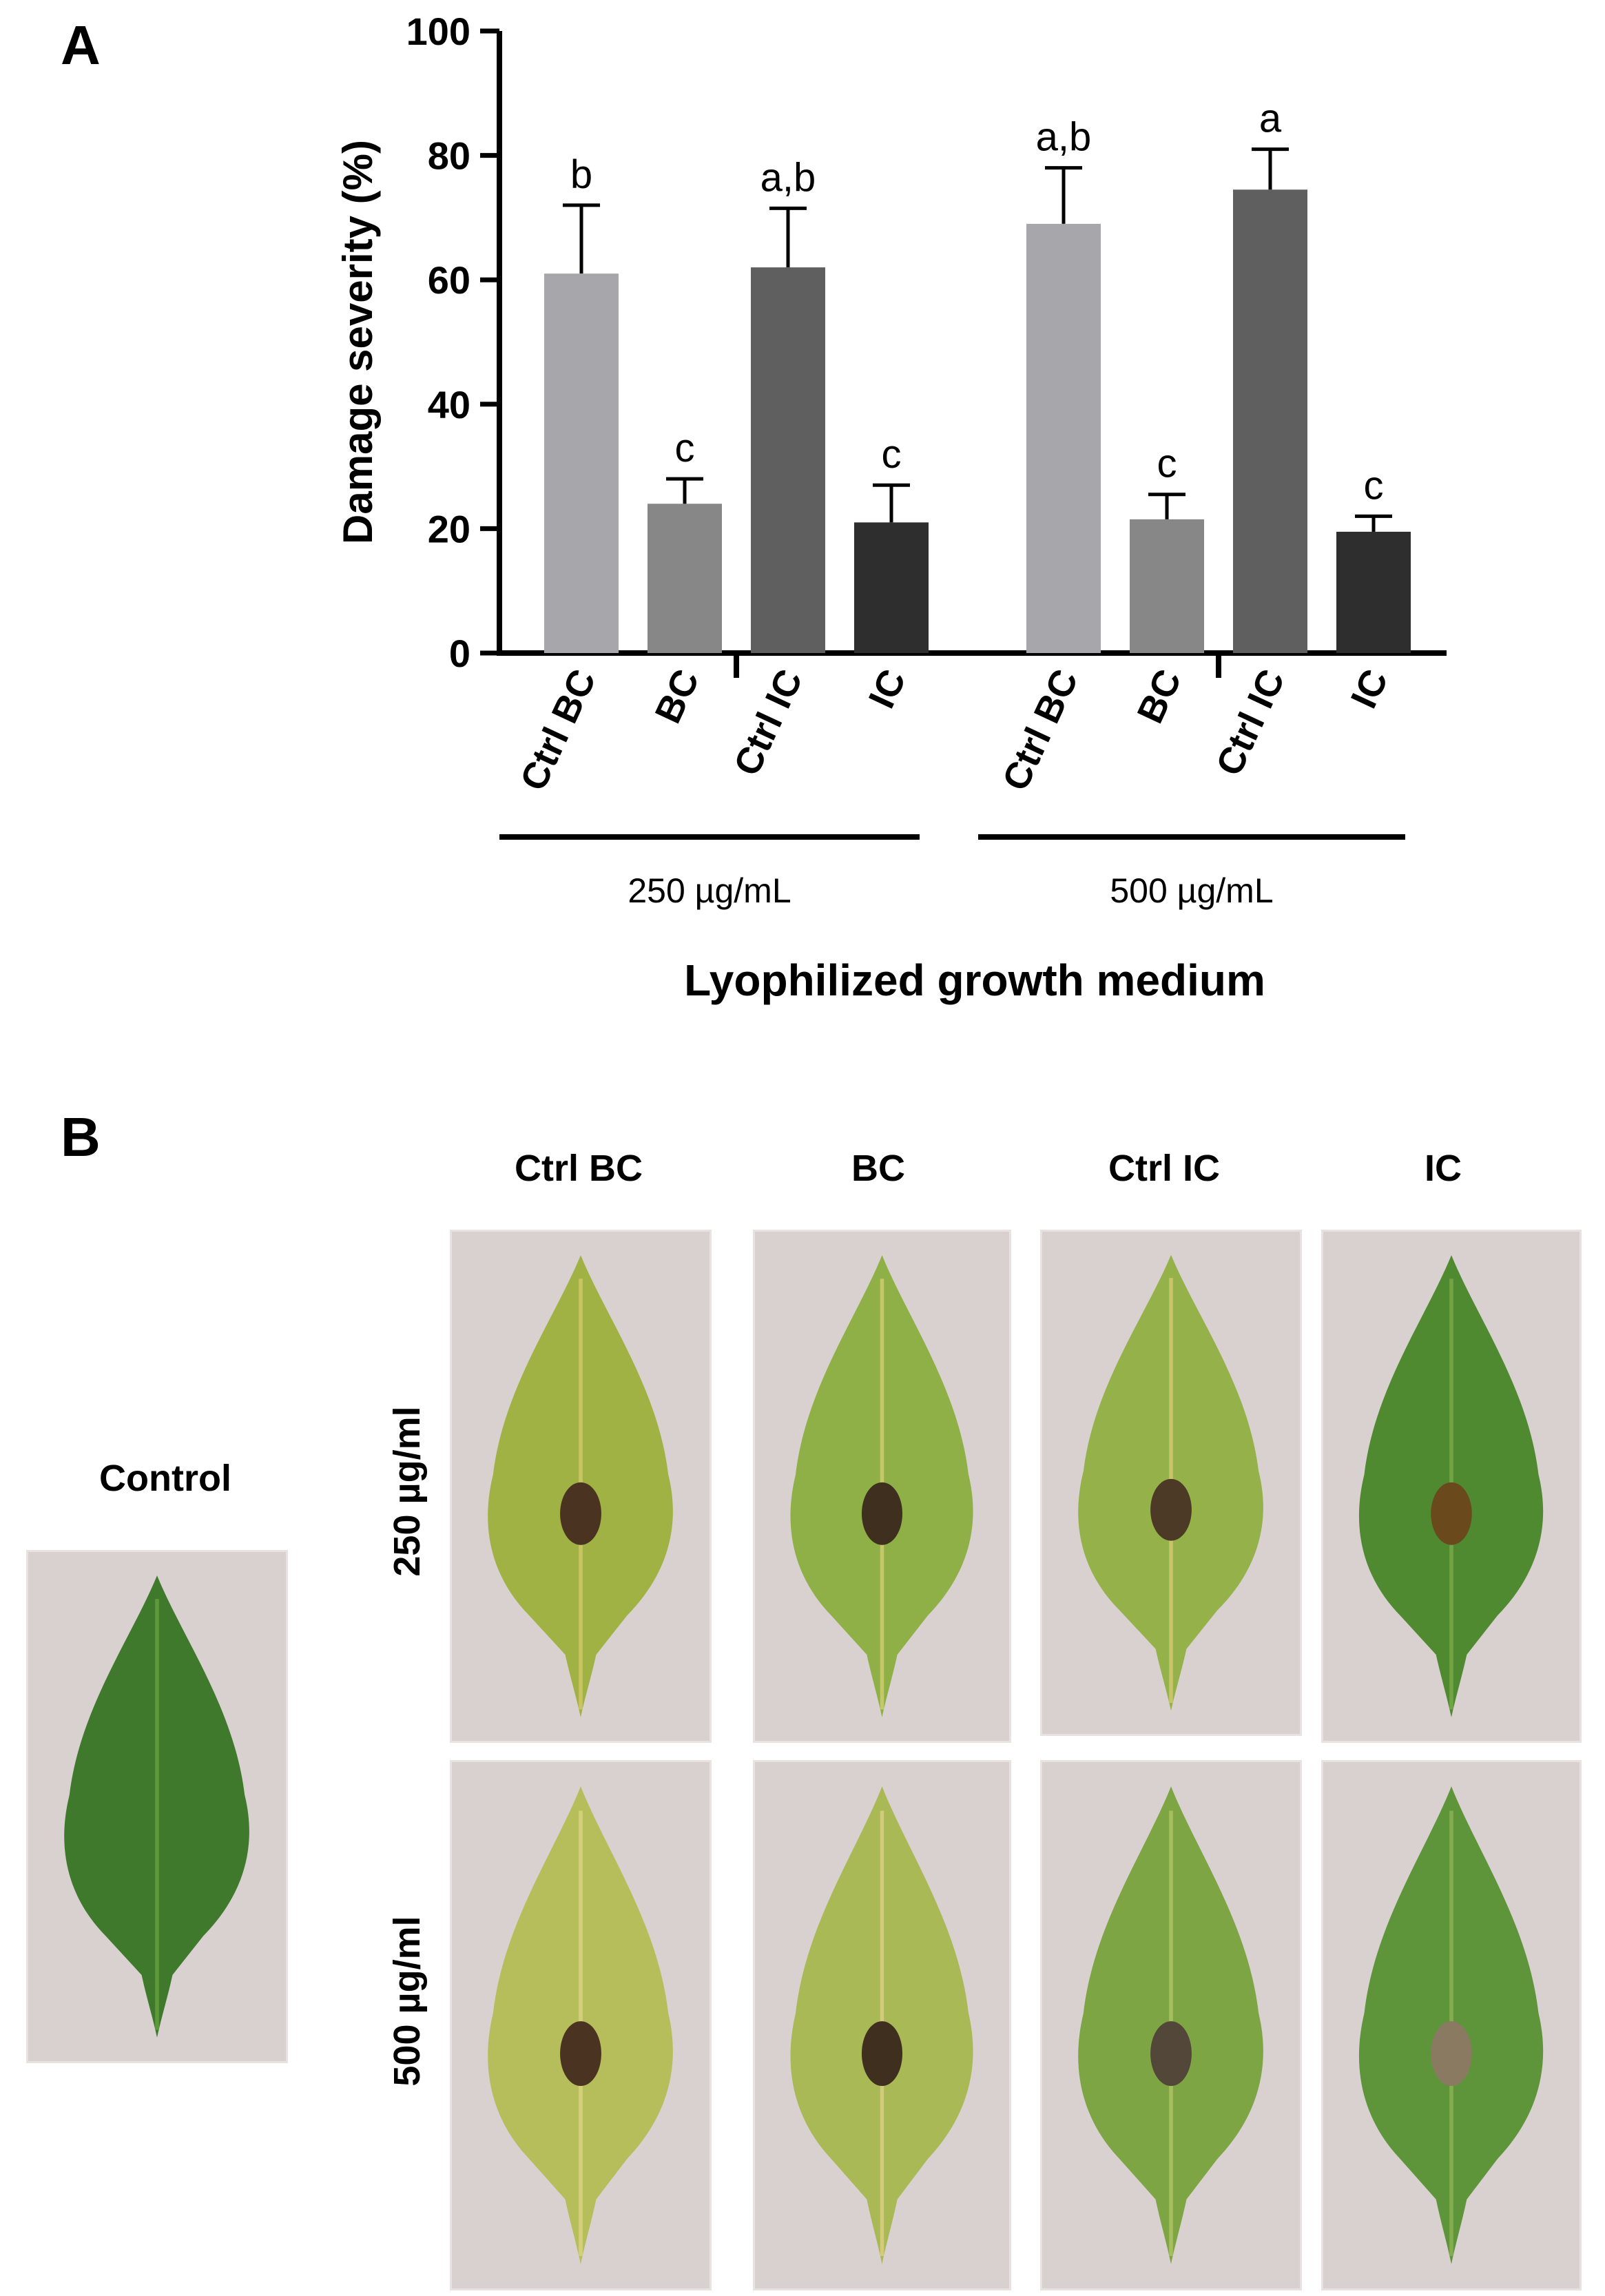 The width and height of the screenshot is (1605, 2296). I want to click on y-tick-label: 100, so click(438, 31).